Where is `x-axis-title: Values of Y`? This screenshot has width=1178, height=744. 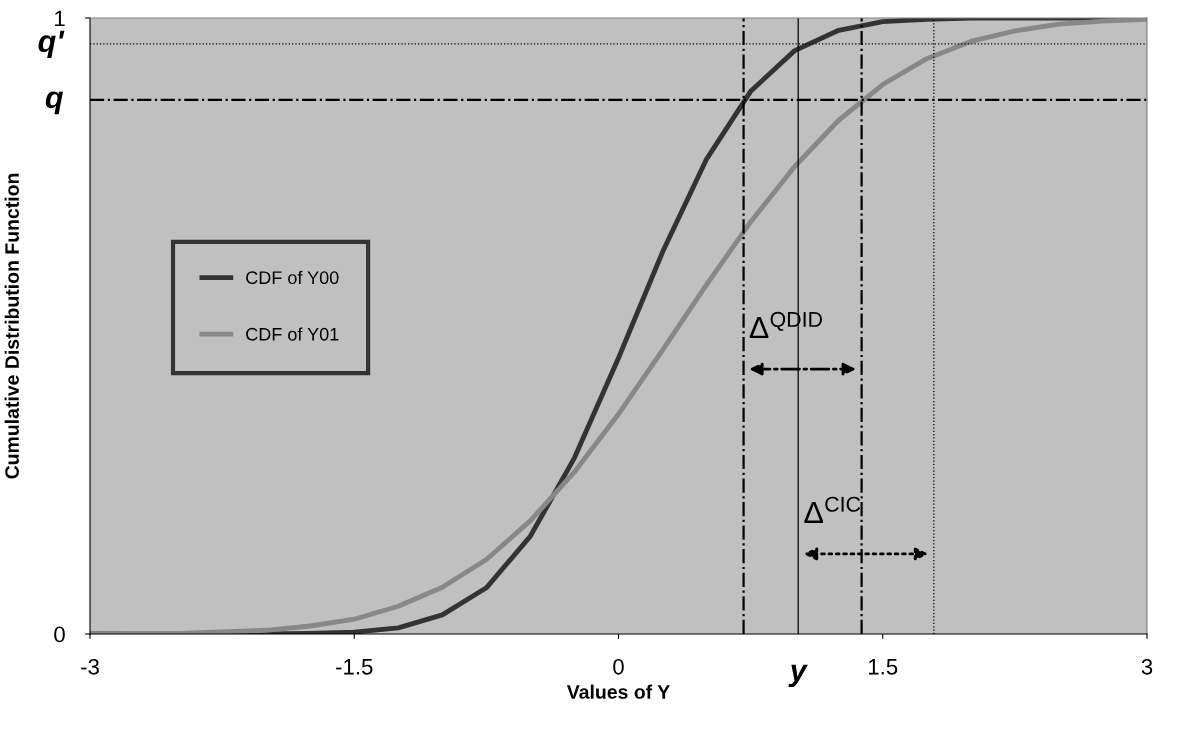
x-axis-title: Values of Y is located at coordinates (618, 691).